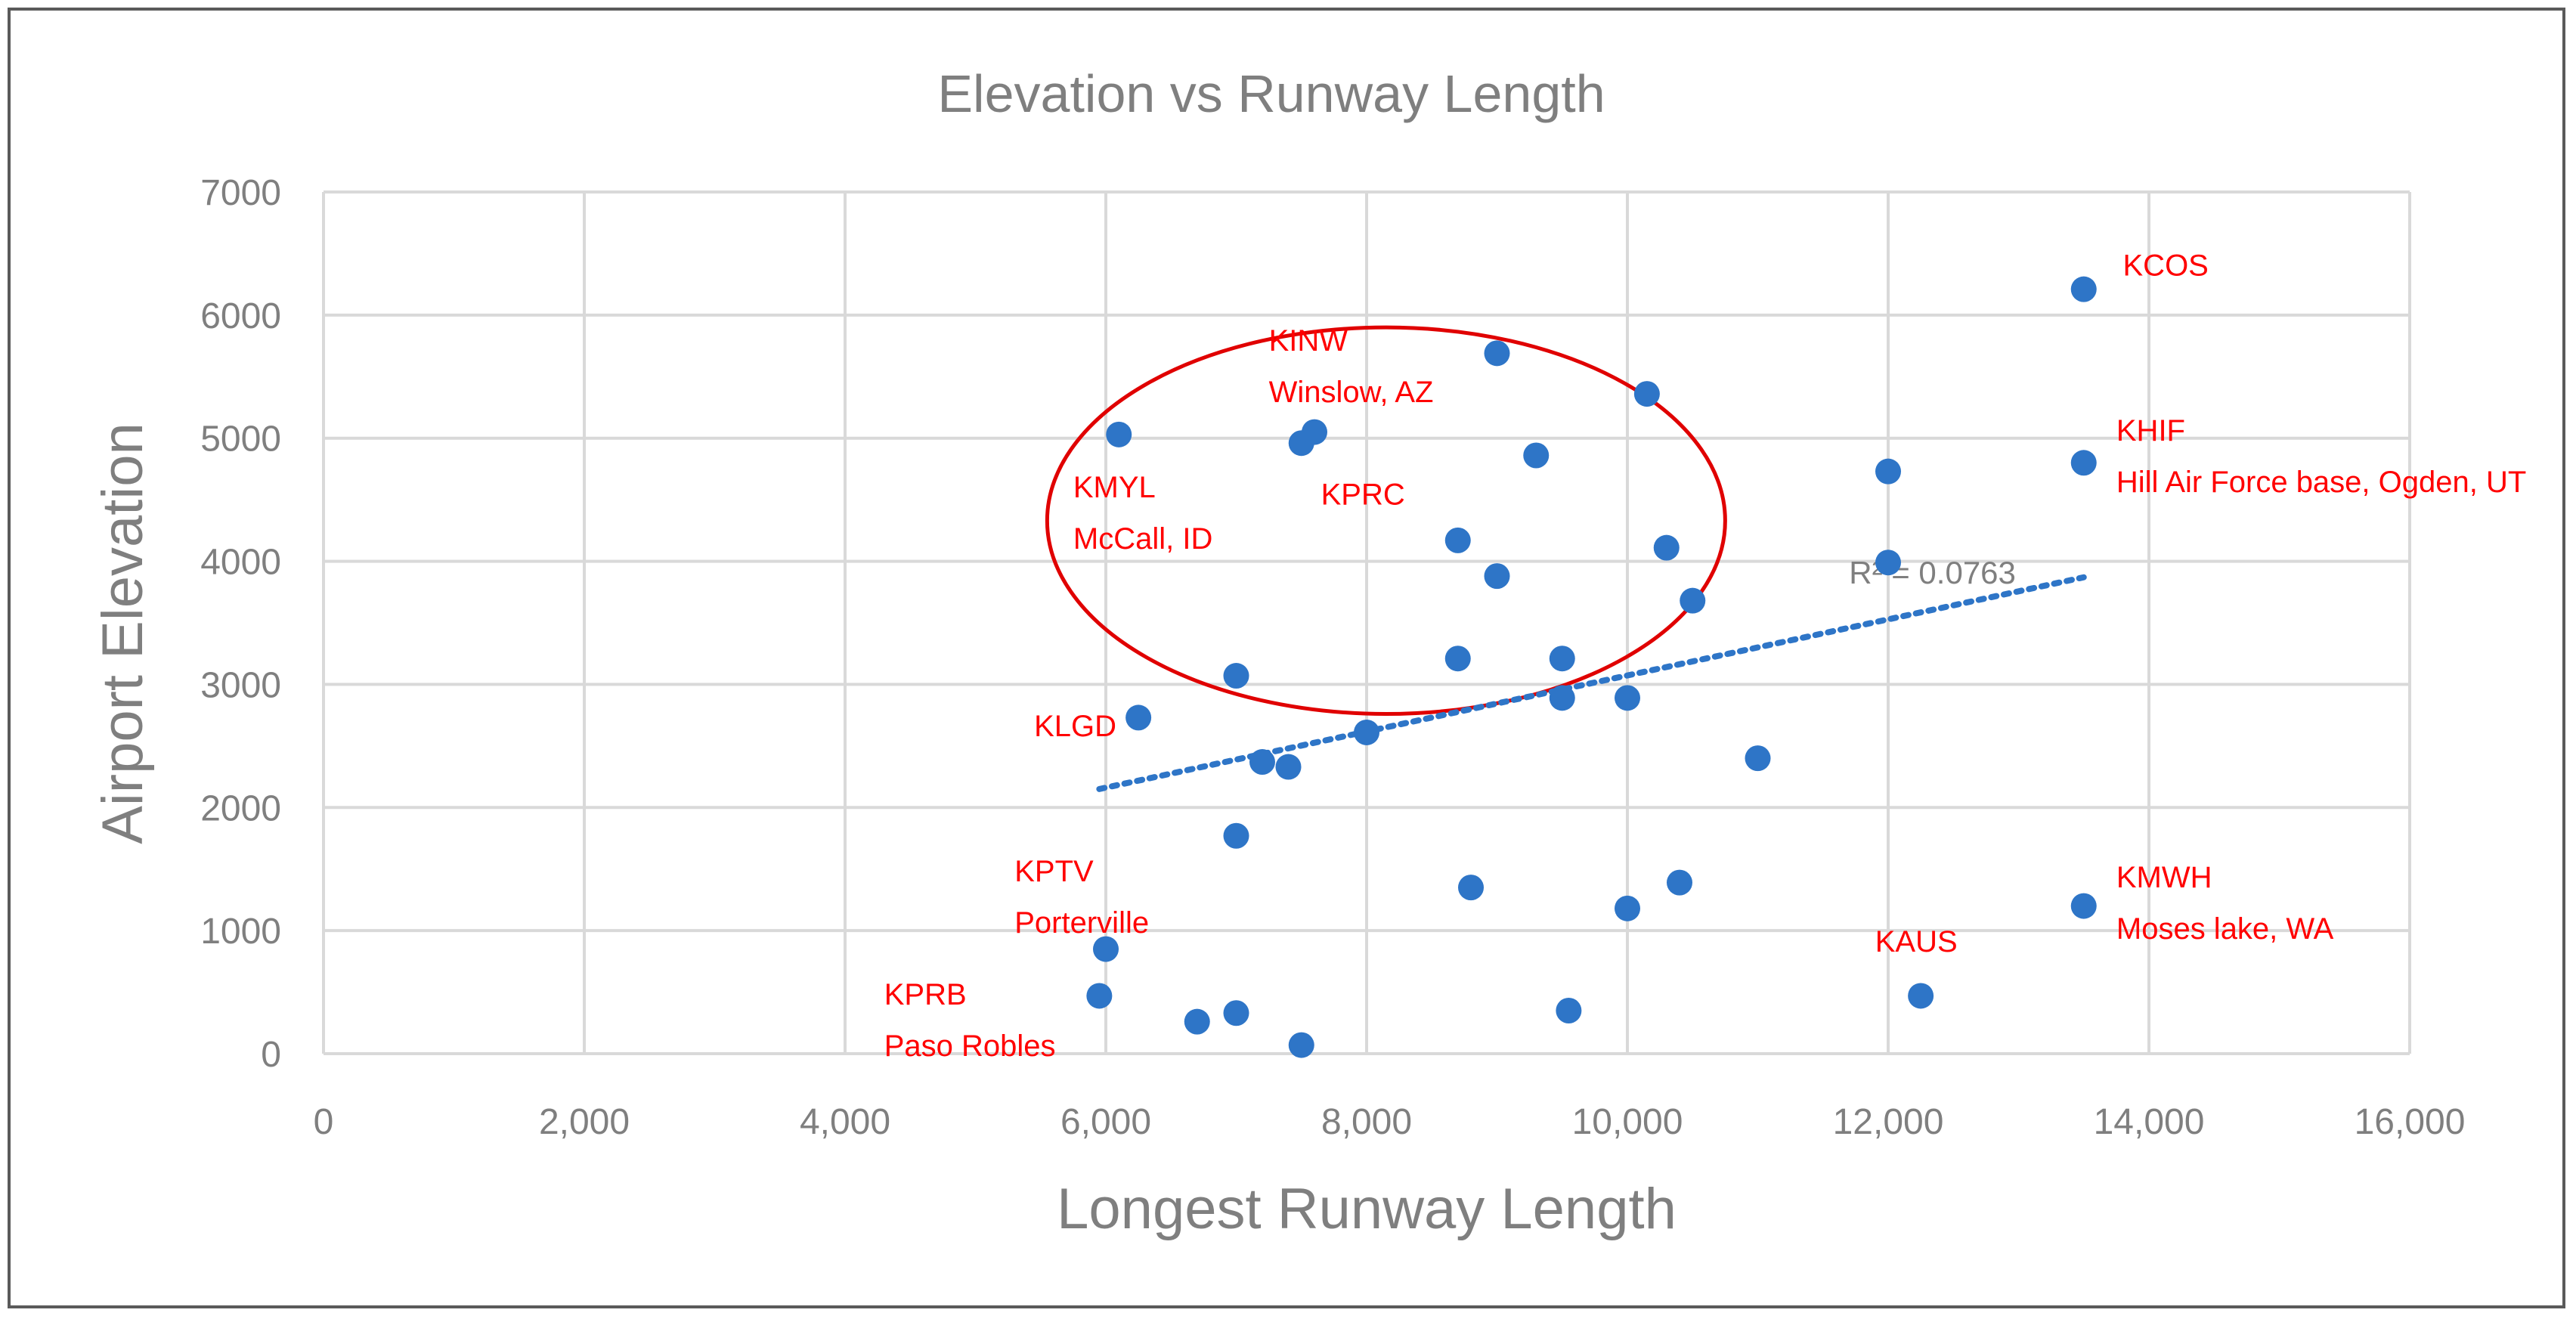 Image resolution: width=2576 pixels, height=1319 pixels. Describe the element at coordinates (2166, 266) in the screenshot. I see `annotation-label: KCOS` at that location.